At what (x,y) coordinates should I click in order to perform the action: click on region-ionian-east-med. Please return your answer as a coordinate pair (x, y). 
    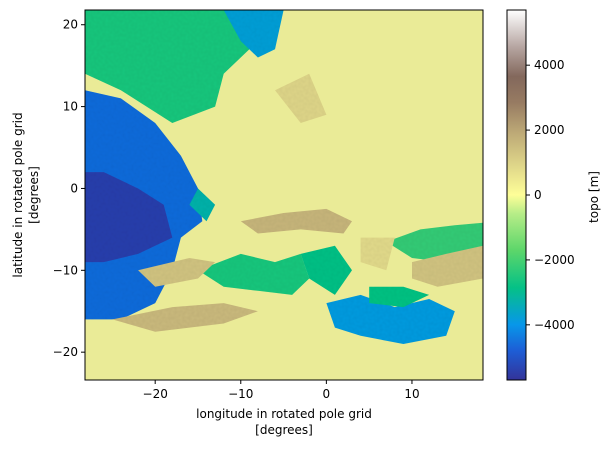
    Looking at the image, I should click on (390, 319).